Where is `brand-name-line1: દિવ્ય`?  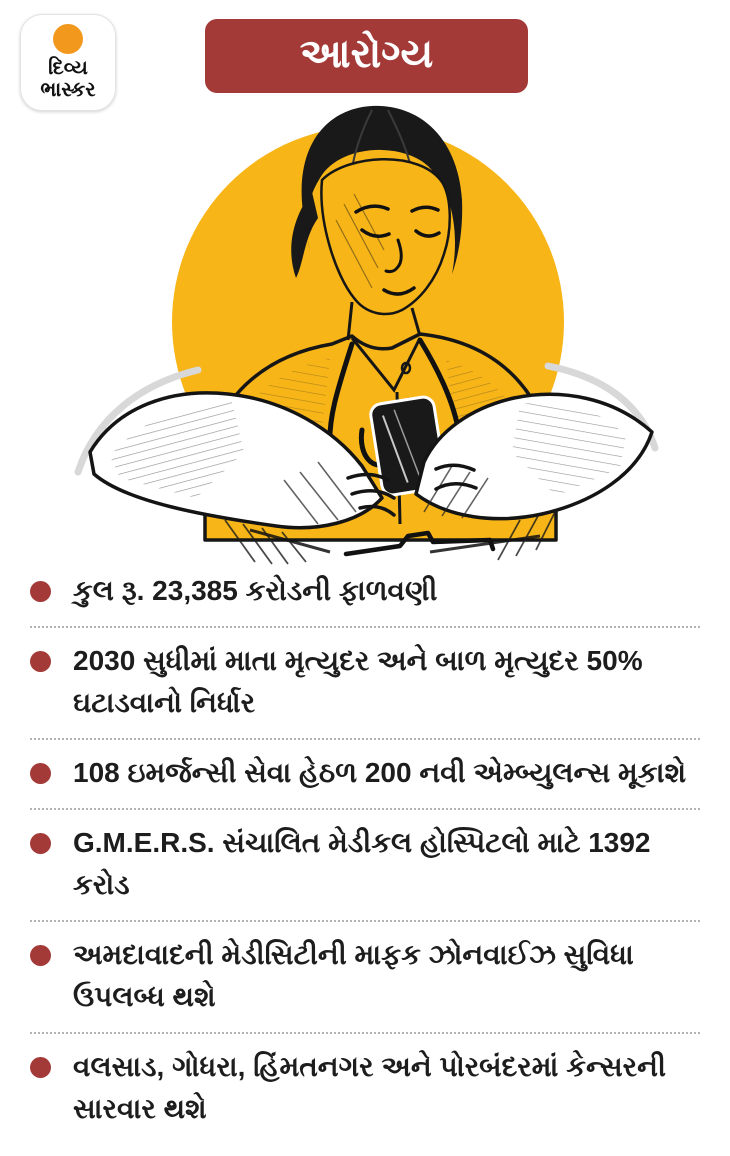 brand-name-line1: દિવ્ય is located at coordinates (68, 68).